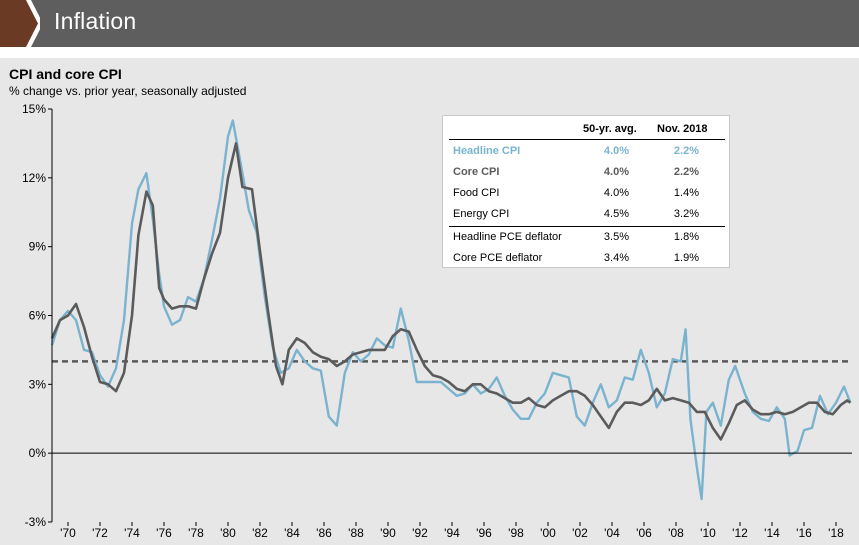 The image size is (859, 545). Describe the element at coordinates (228, 533) in the screenshot. I see `x-tick-label: '80` at that location.